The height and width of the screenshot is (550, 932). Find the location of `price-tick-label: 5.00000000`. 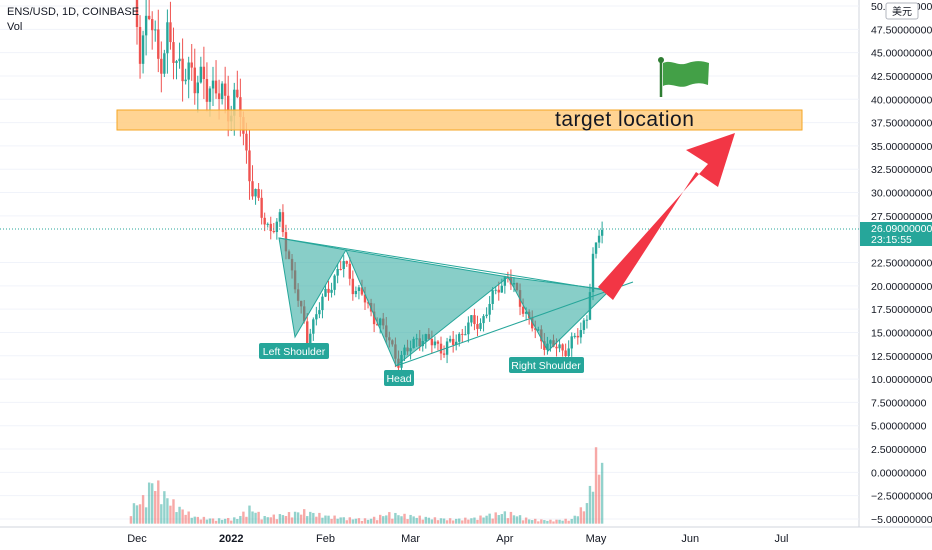

price-tick-label: 5.00000000 is located at coordinates (899, 427).